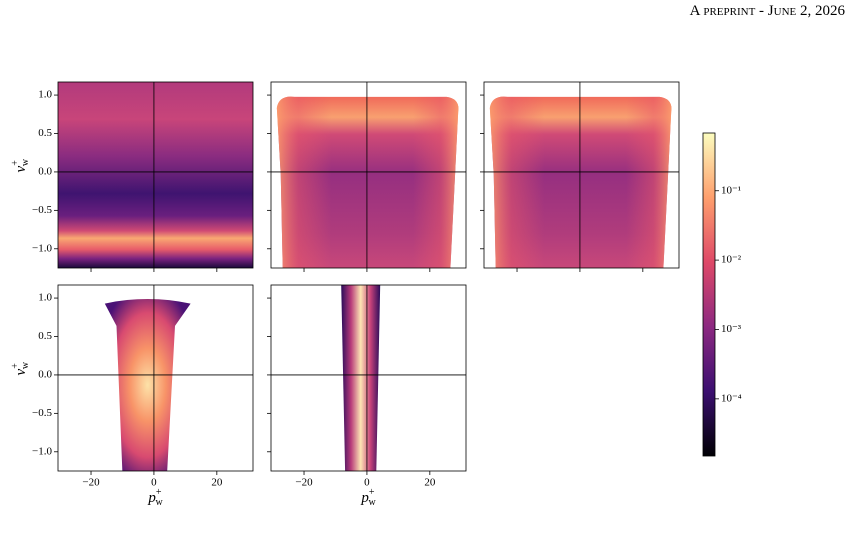 The image size is (849, 535). Describe the element at coordinates (731, 398) in the screenshot. I see `colorbar-tick-label: 10⁻⁴` at that location.